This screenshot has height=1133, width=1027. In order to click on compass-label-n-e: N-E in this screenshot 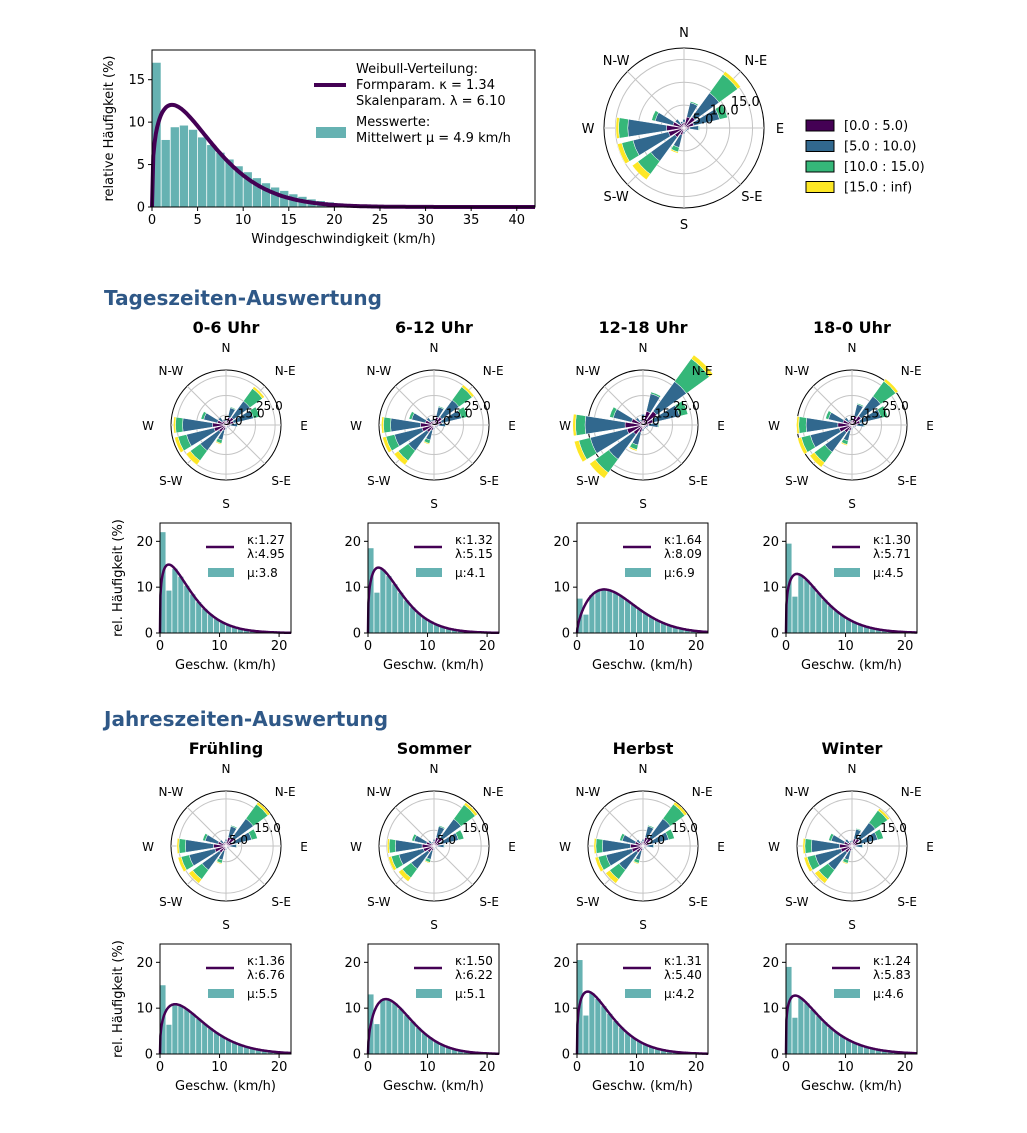, I will do `click(493, 792)`.